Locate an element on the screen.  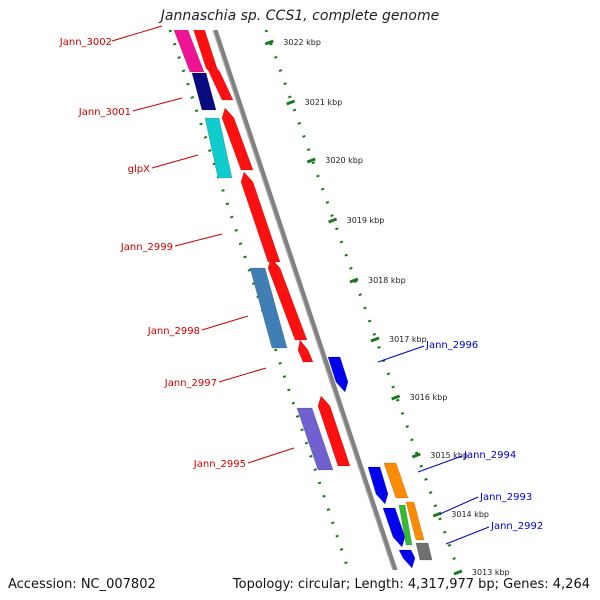
label-jann-3002: Jann_3002 is located at coordinates (111, 36).